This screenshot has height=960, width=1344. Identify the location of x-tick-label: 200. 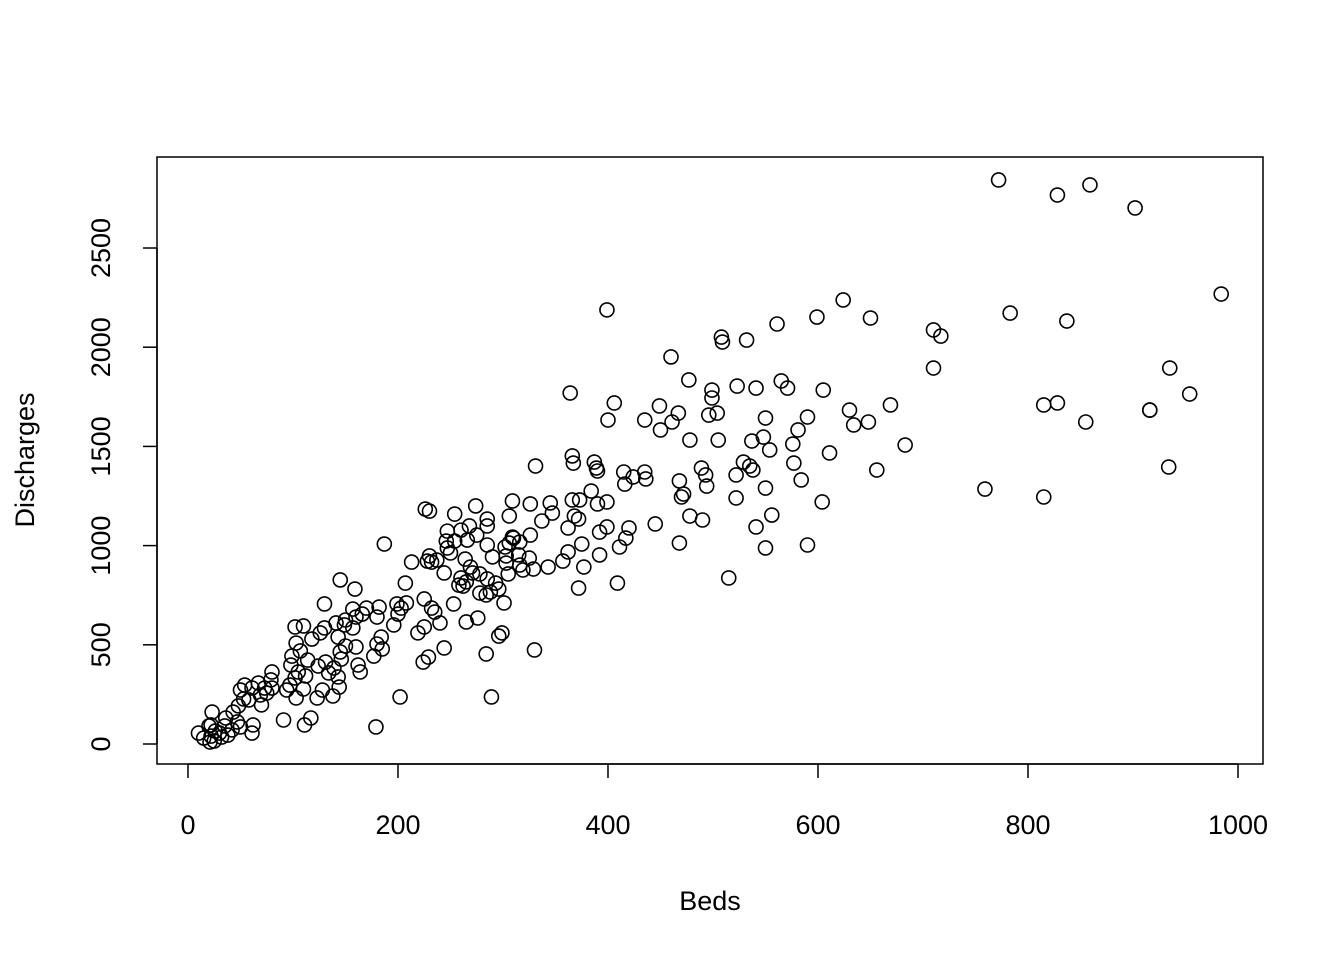
(397, 825).